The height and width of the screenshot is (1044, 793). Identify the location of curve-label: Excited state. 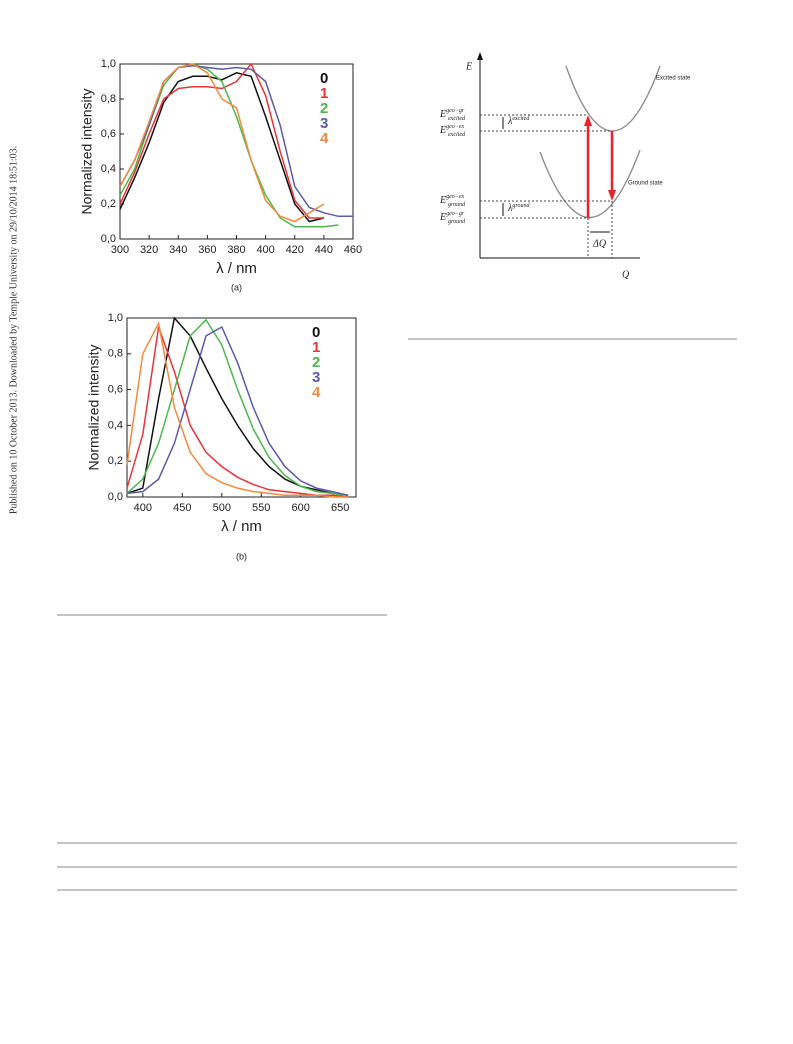
(673, 79).